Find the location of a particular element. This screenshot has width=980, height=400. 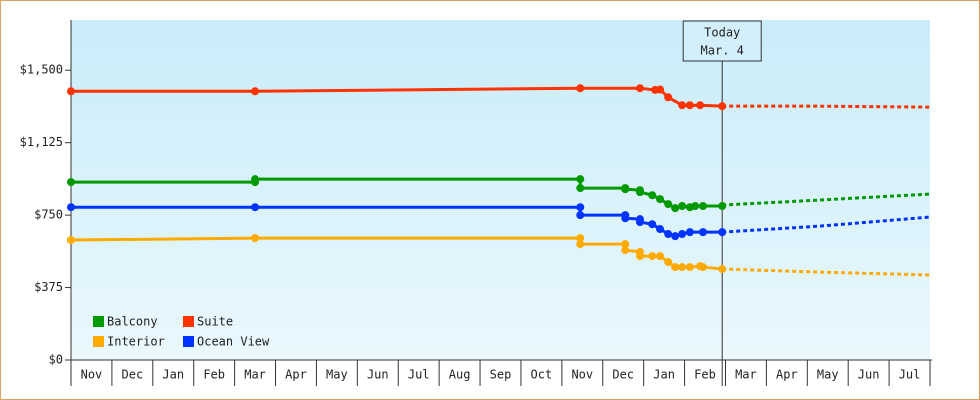

legend-label: Suite is located at coordinates (215, 322).